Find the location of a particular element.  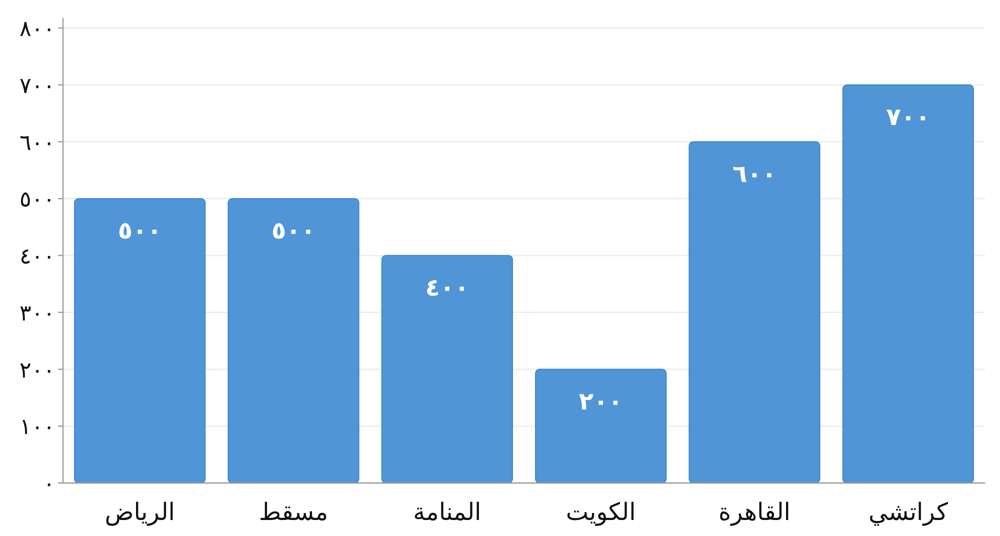

y-tick-label: ٤٠٠ is located at coordinates (37, 257).